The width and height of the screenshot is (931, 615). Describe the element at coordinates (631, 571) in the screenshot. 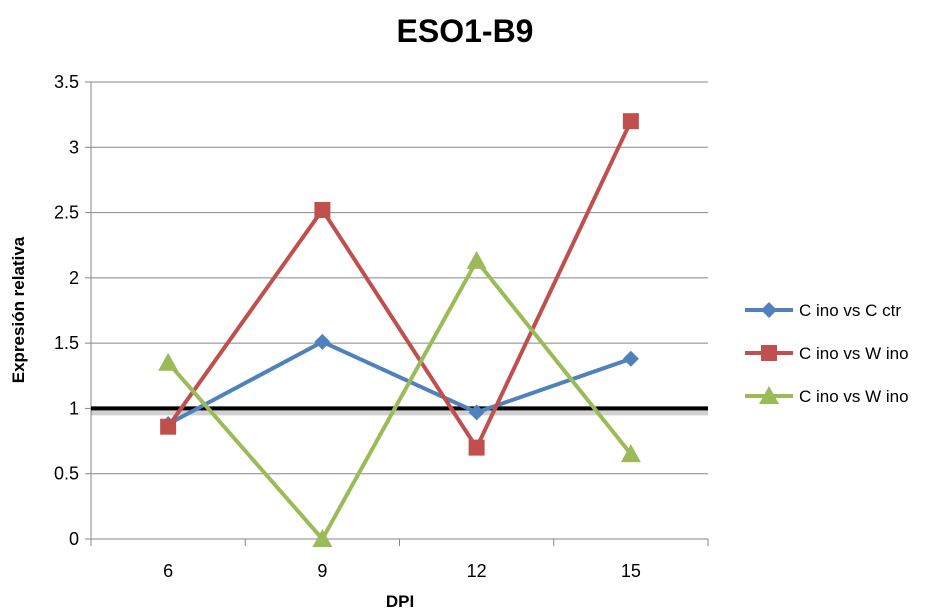

I see `x-tick-label: 15` at that location.